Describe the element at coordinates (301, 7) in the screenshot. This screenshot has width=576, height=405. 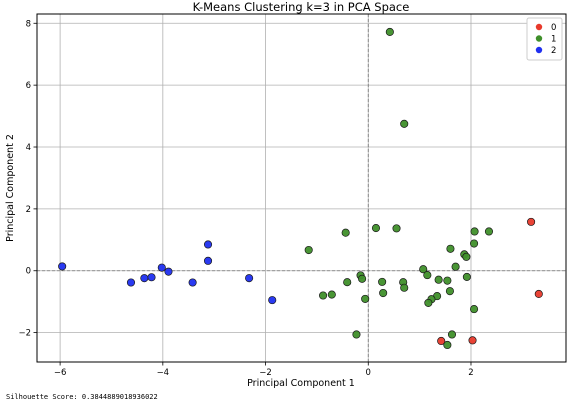
I see `chart-title: K-Means Clustering k=3 in PCA Space` at that location.